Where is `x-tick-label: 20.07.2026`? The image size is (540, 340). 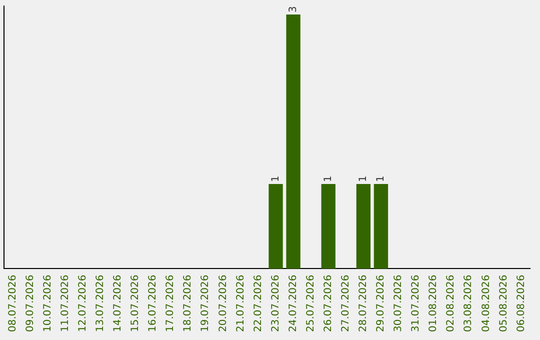
x-tick-label: 20.07.2026 is located at coordinates (223, 303).